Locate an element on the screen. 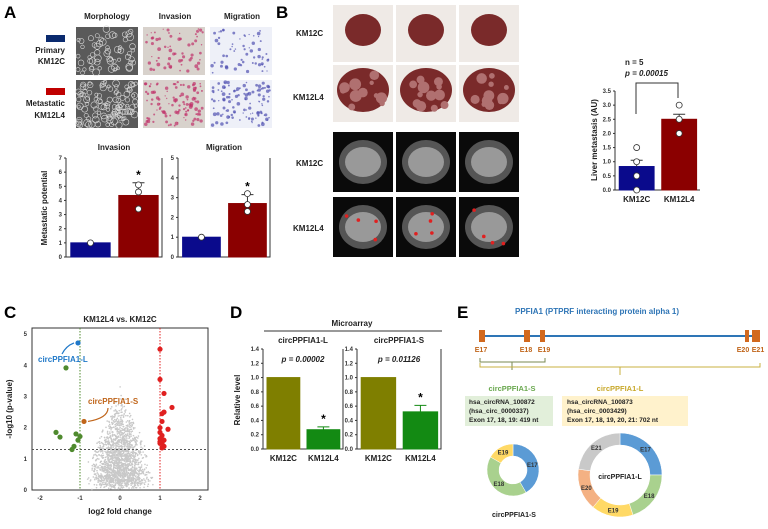 This screenshot has width=768, height=529. y-tick-label: 2.0 is located at coordinates (607, 134).